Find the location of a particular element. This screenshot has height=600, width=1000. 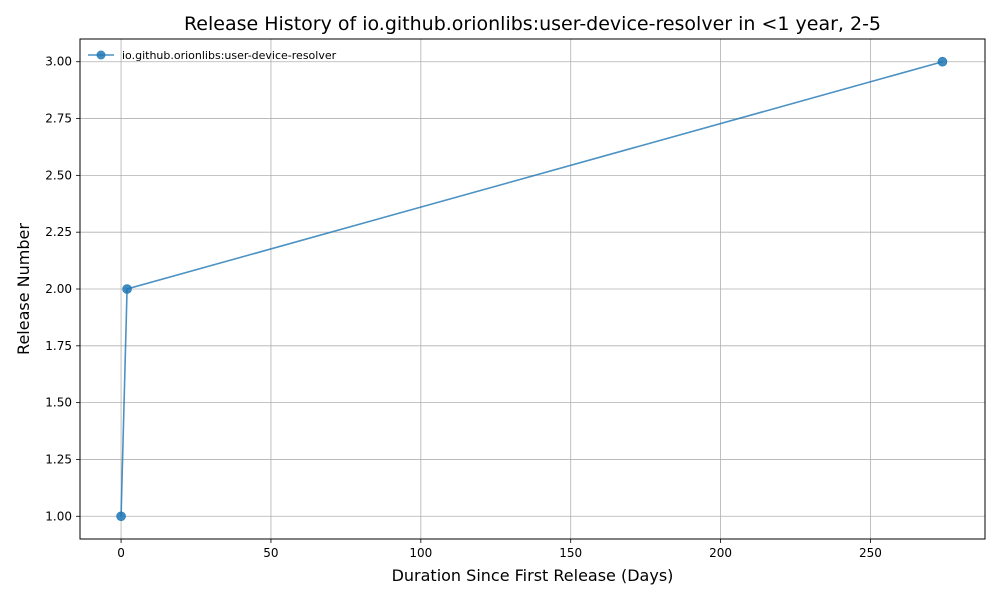

y-tick-label: 1.25 is located at coordinates (58, 459).